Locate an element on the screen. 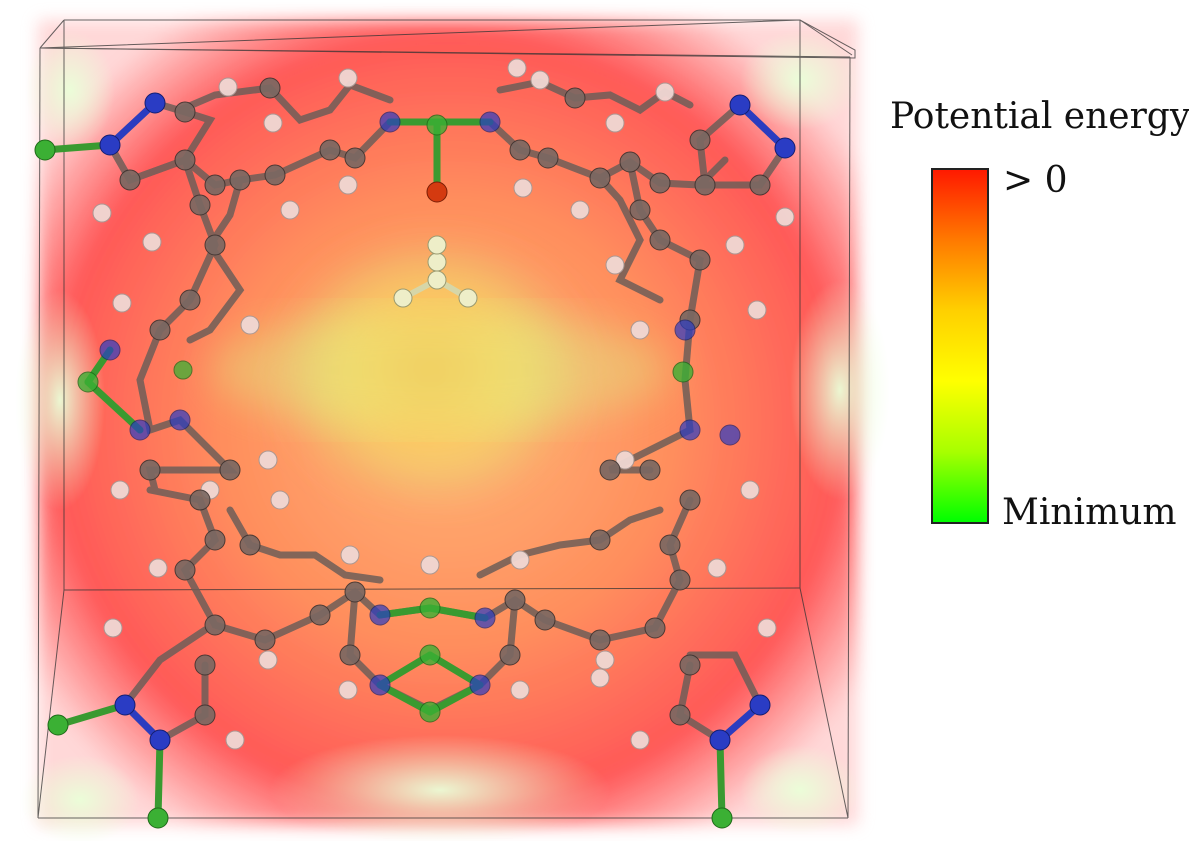 This screenshot has width=1189, height=841. colorbar-min-label: Minimum is located at coordinates (1089, 512).